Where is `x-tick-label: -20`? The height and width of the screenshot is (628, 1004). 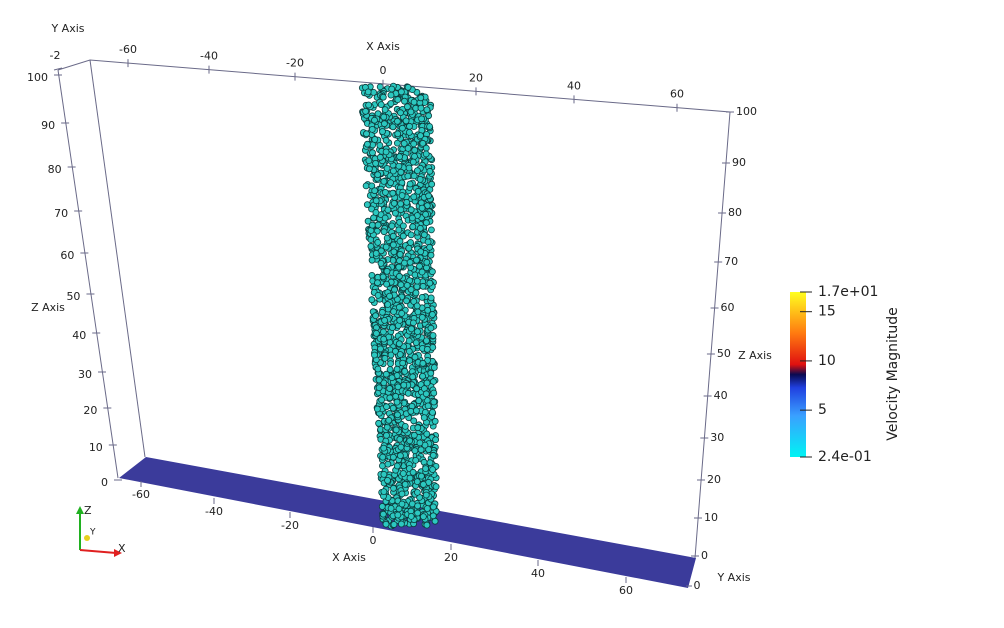 x-tick-label: -20 is located at coordinates (290, 525).